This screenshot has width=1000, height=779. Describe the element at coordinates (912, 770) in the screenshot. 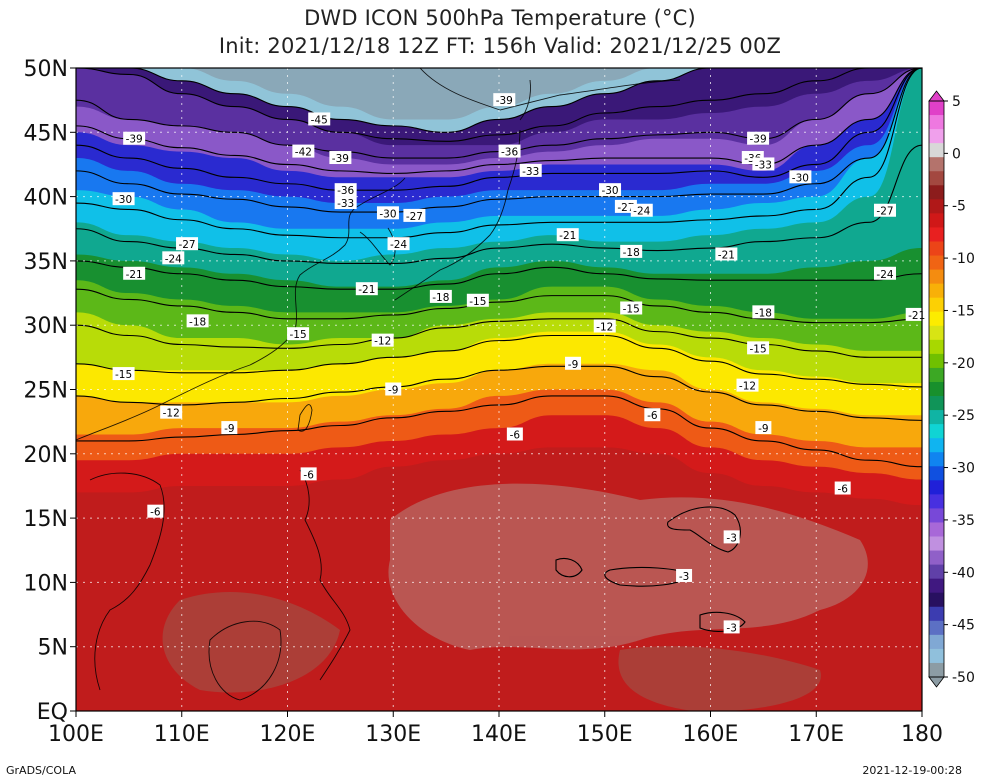

I see `timestamp-credit: 2021-12-19-00:28` at that location.